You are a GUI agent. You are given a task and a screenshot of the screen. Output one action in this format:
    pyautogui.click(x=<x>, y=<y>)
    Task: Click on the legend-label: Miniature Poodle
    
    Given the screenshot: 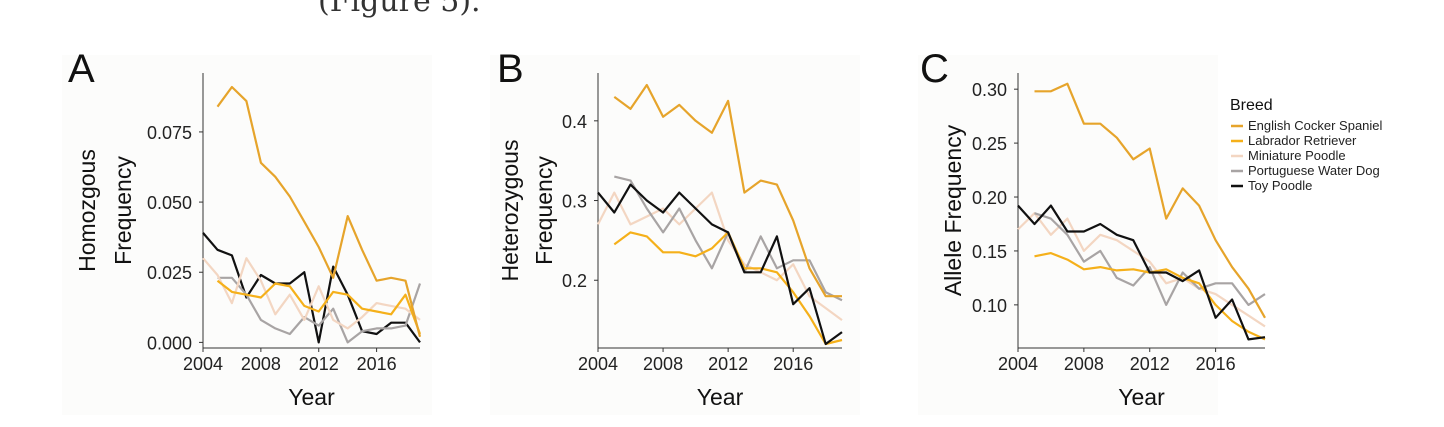 What is the action you would take?
    pyautogui.click(x=1297, y=155)
    